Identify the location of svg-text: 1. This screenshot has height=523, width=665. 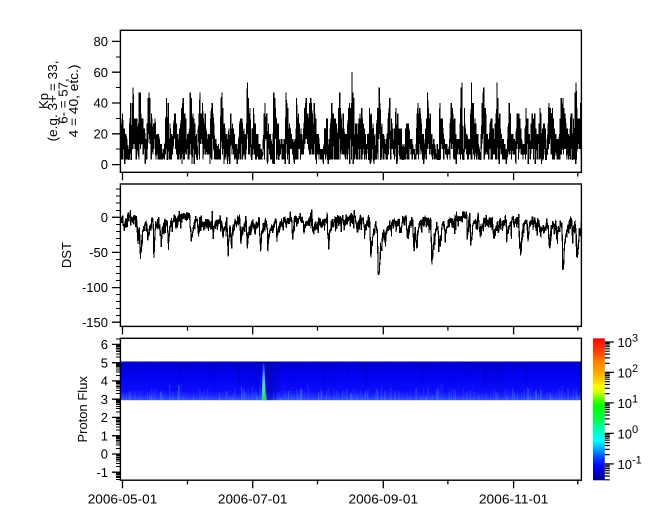
(104, 435).